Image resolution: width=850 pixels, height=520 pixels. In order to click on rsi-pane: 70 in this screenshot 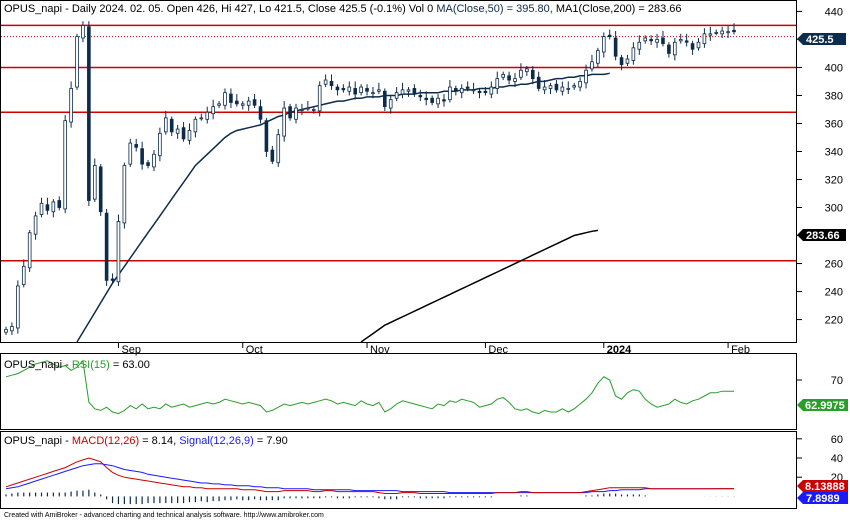, I will do `click(424, 387)`.